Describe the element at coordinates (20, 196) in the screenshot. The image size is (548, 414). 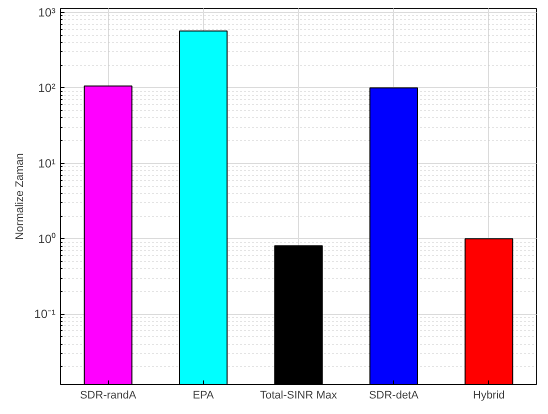
I see `y-axis-title: Normalize Zaman` at that location.